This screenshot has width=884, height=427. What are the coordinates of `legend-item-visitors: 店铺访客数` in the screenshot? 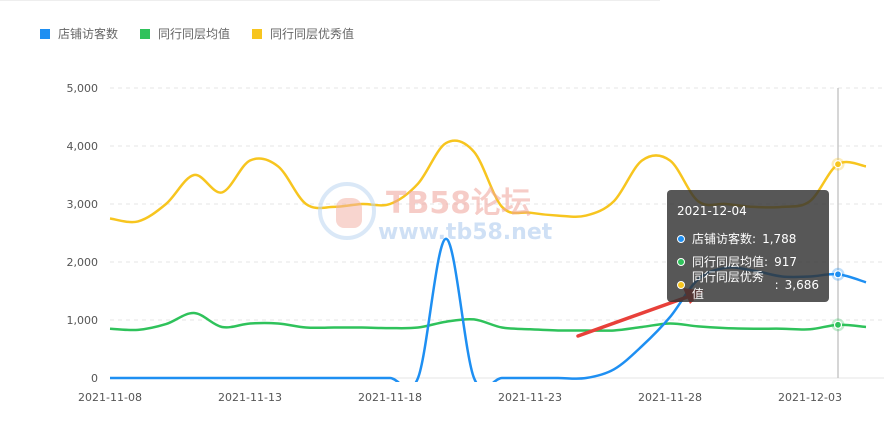 It's located at (79, 33).